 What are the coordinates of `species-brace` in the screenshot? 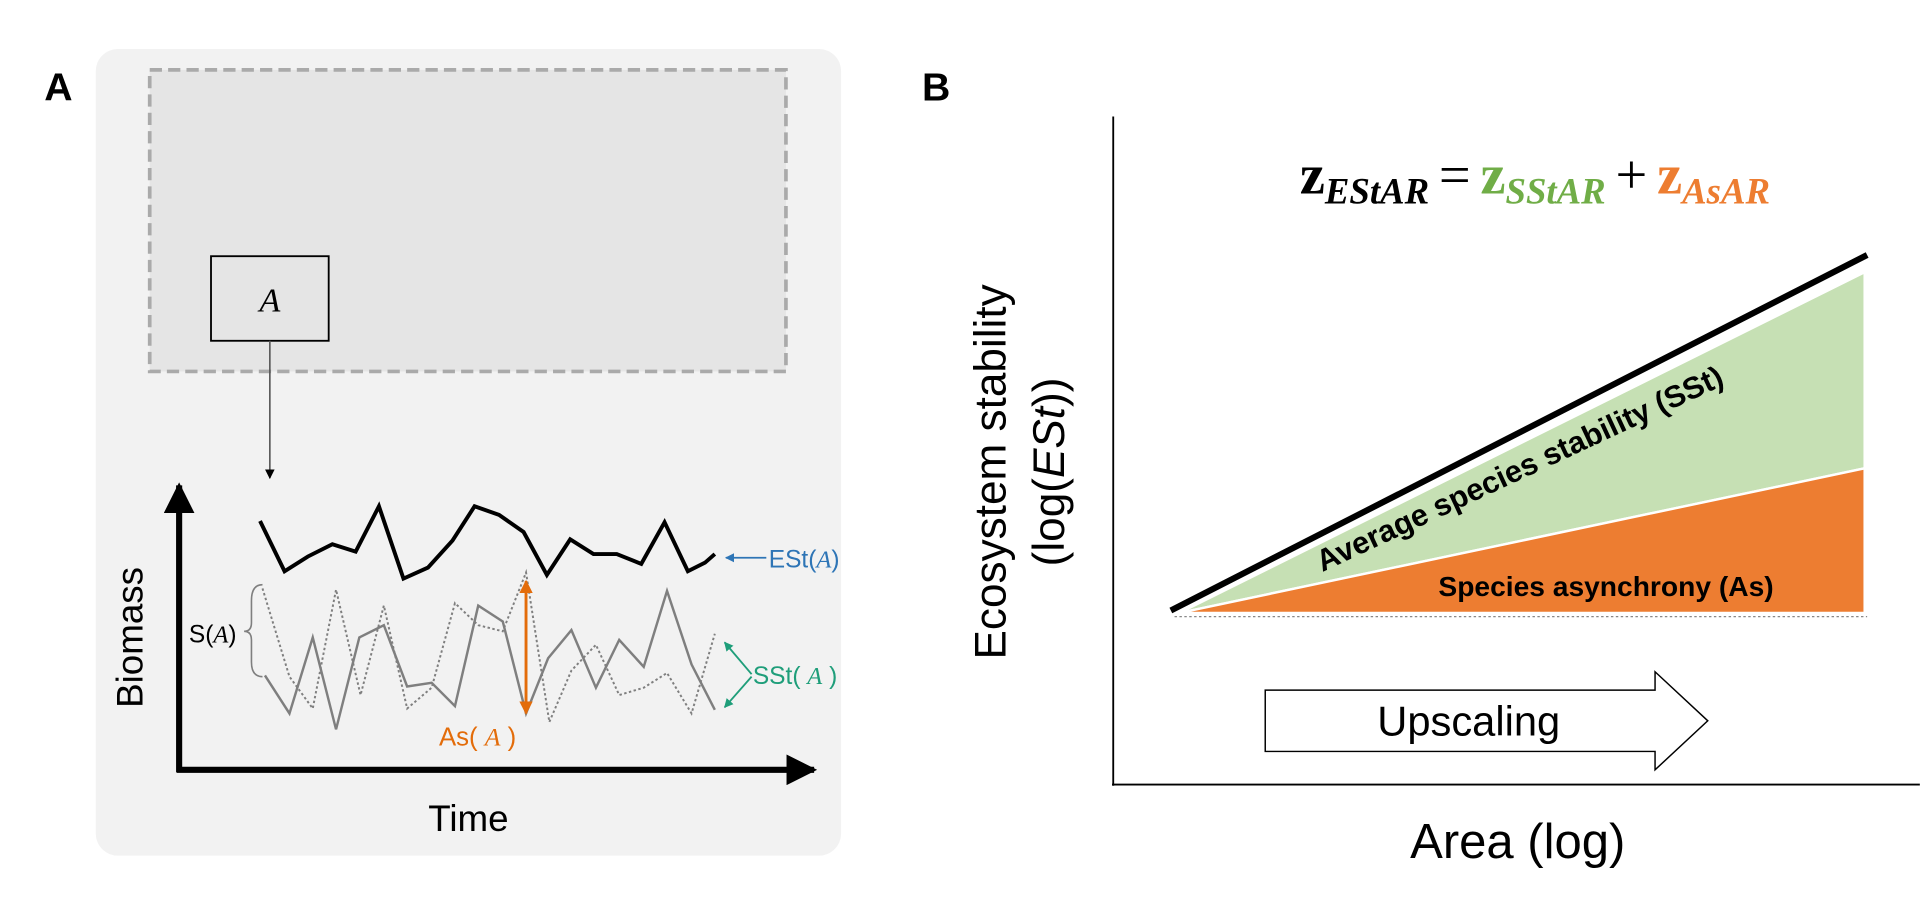 It's located at (253, 630).